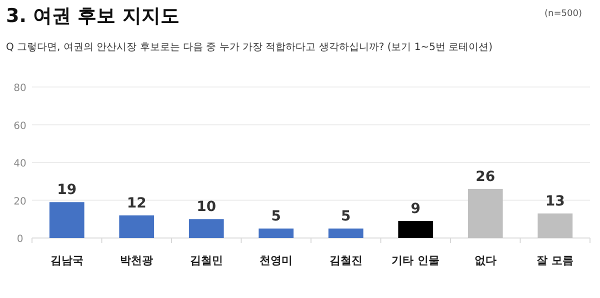 The image size is (600, 298). I want to click on x-tick-label: 잘 모름, so click(555, 260).